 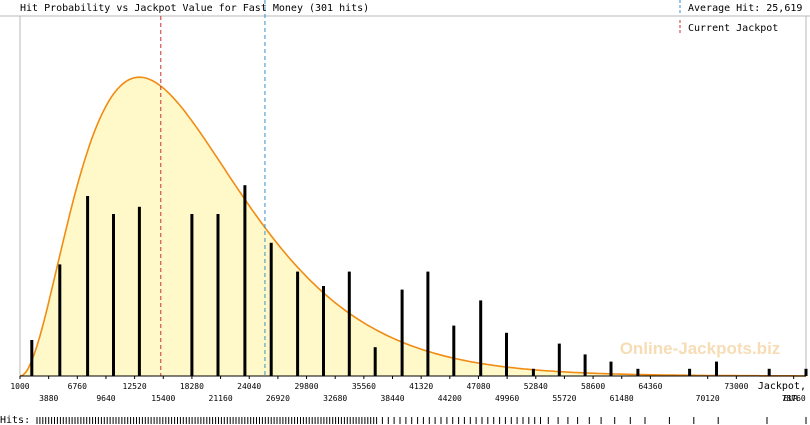 I want to click on tick-label-upper-1: 6760, so click(x=77, y=386).